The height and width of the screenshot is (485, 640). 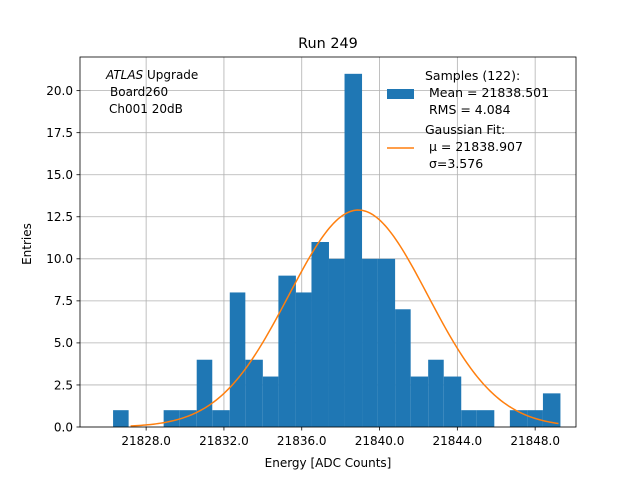 I want to click on atlas-annotation: ATLAS Upgrade Board260 Ch001 20dB, so click(x=153, y=92).